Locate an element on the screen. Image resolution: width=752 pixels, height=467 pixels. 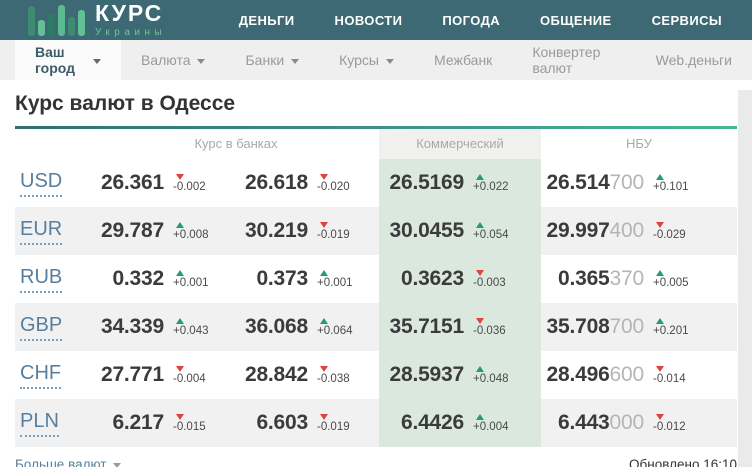
nav-item-money: ДЕНЬГИ is located at coordinates (266, 20).